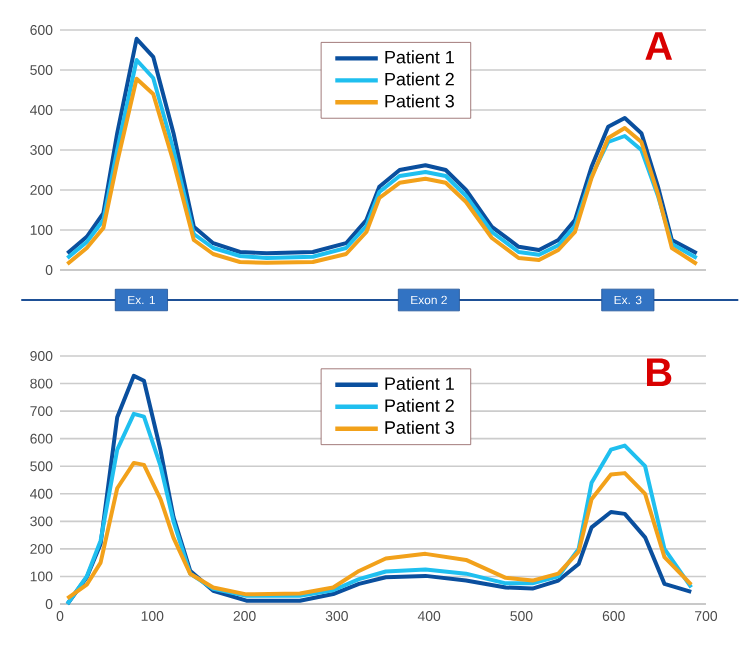  What do you see at coordinates (659, 372) in the screenshot?
I see `chart-title: B` at bounding box center [659, 372].